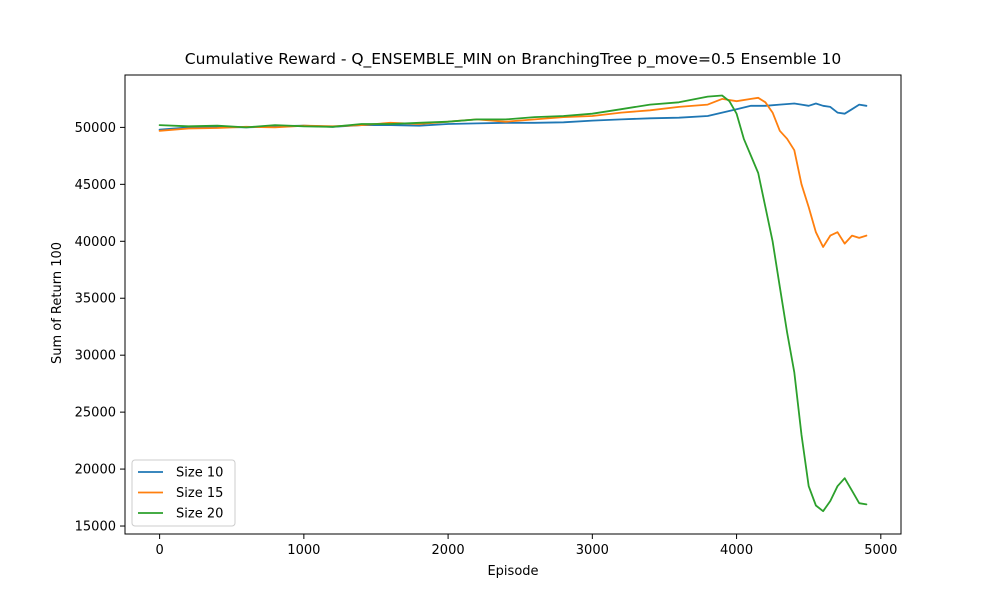 The width and height of the screenshot is (1000, 600). What do you see at coordinates (880, 550) in the screenshot?
I see `x-tick-label: 5000` at bounding box center [880, 550].